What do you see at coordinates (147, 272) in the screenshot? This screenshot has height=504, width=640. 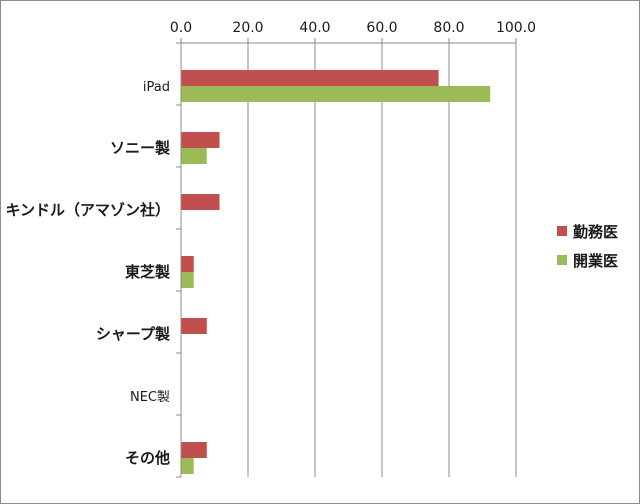 I see `category-label: 東芝製` at bounding box center [147, 272].